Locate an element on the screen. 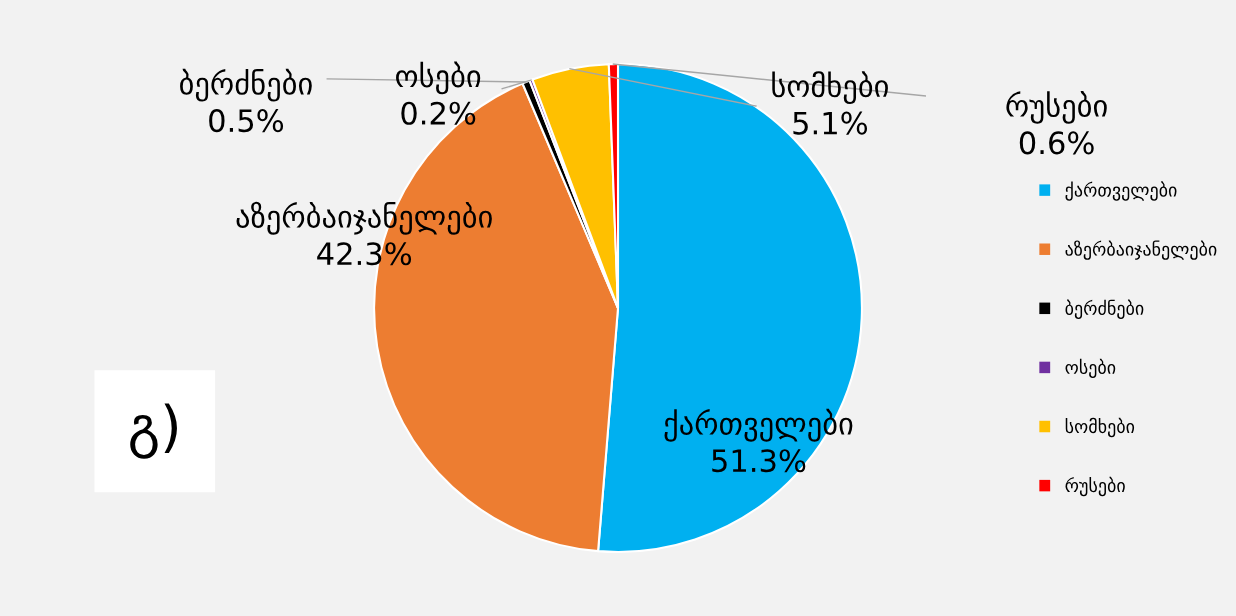 Image resolution: width=1236 pixels, height=616 pixels. data-label: სომხები 5.1% is located at coordinates (830, 103).